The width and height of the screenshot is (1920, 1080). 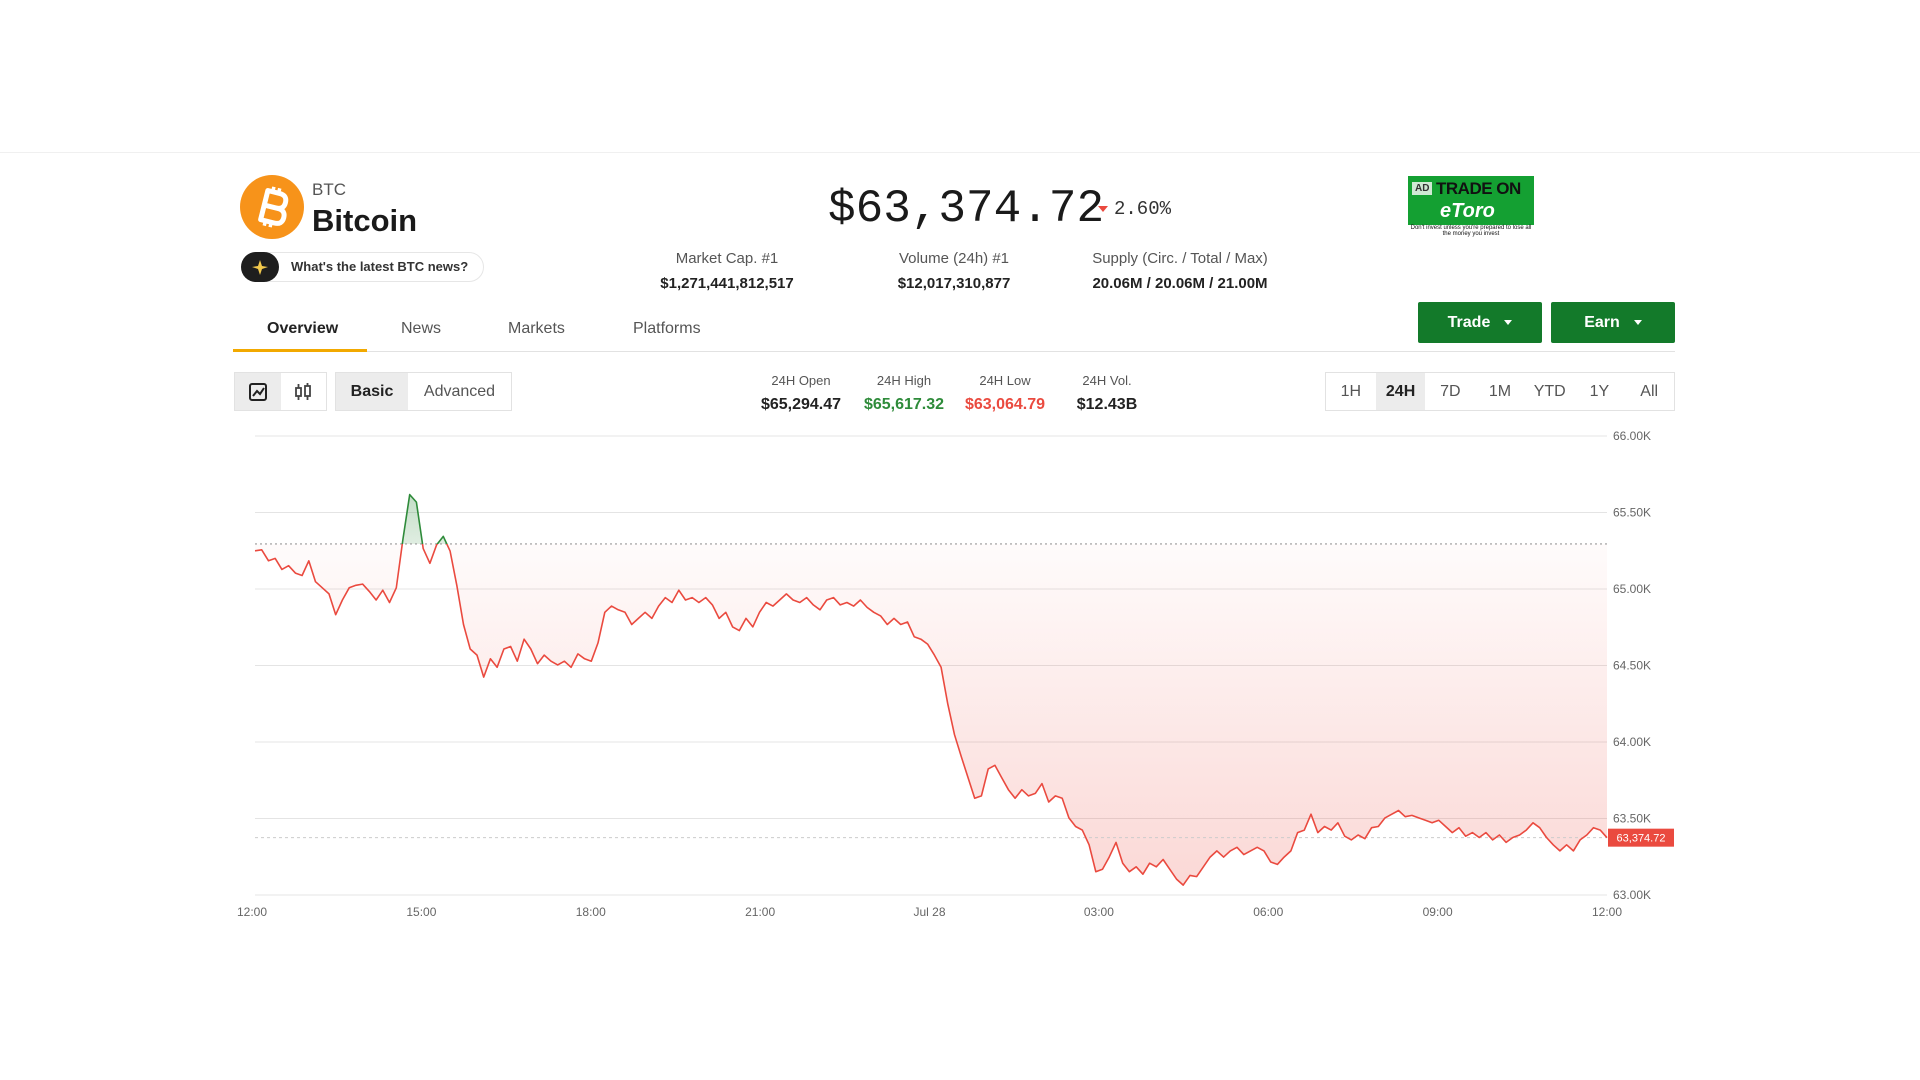 What do you see at coordinates (954, 271) in the screenshot?
I see `stat: Volume (24h) #1 $12,017,310,877` at bounding box center [954, 271].